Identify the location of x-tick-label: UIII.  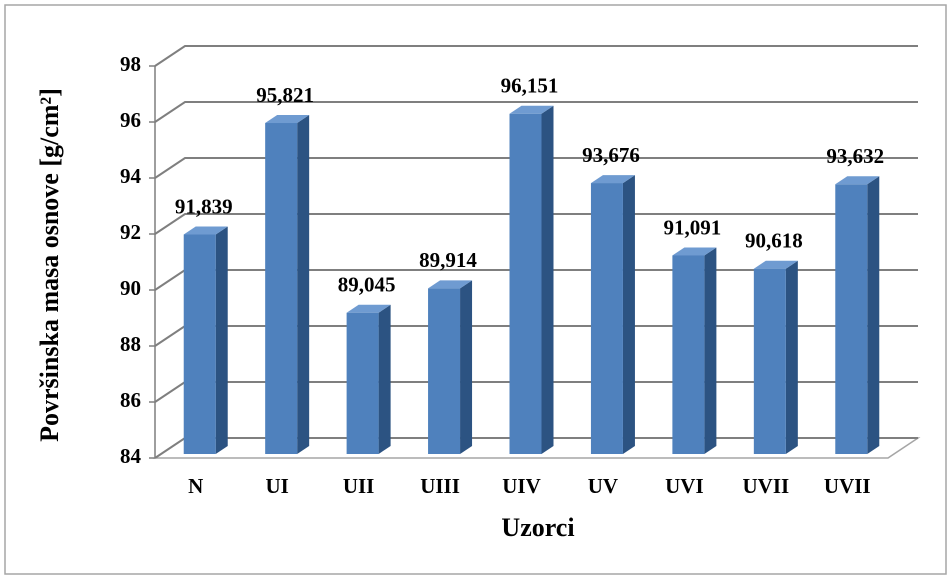
(440, 486).